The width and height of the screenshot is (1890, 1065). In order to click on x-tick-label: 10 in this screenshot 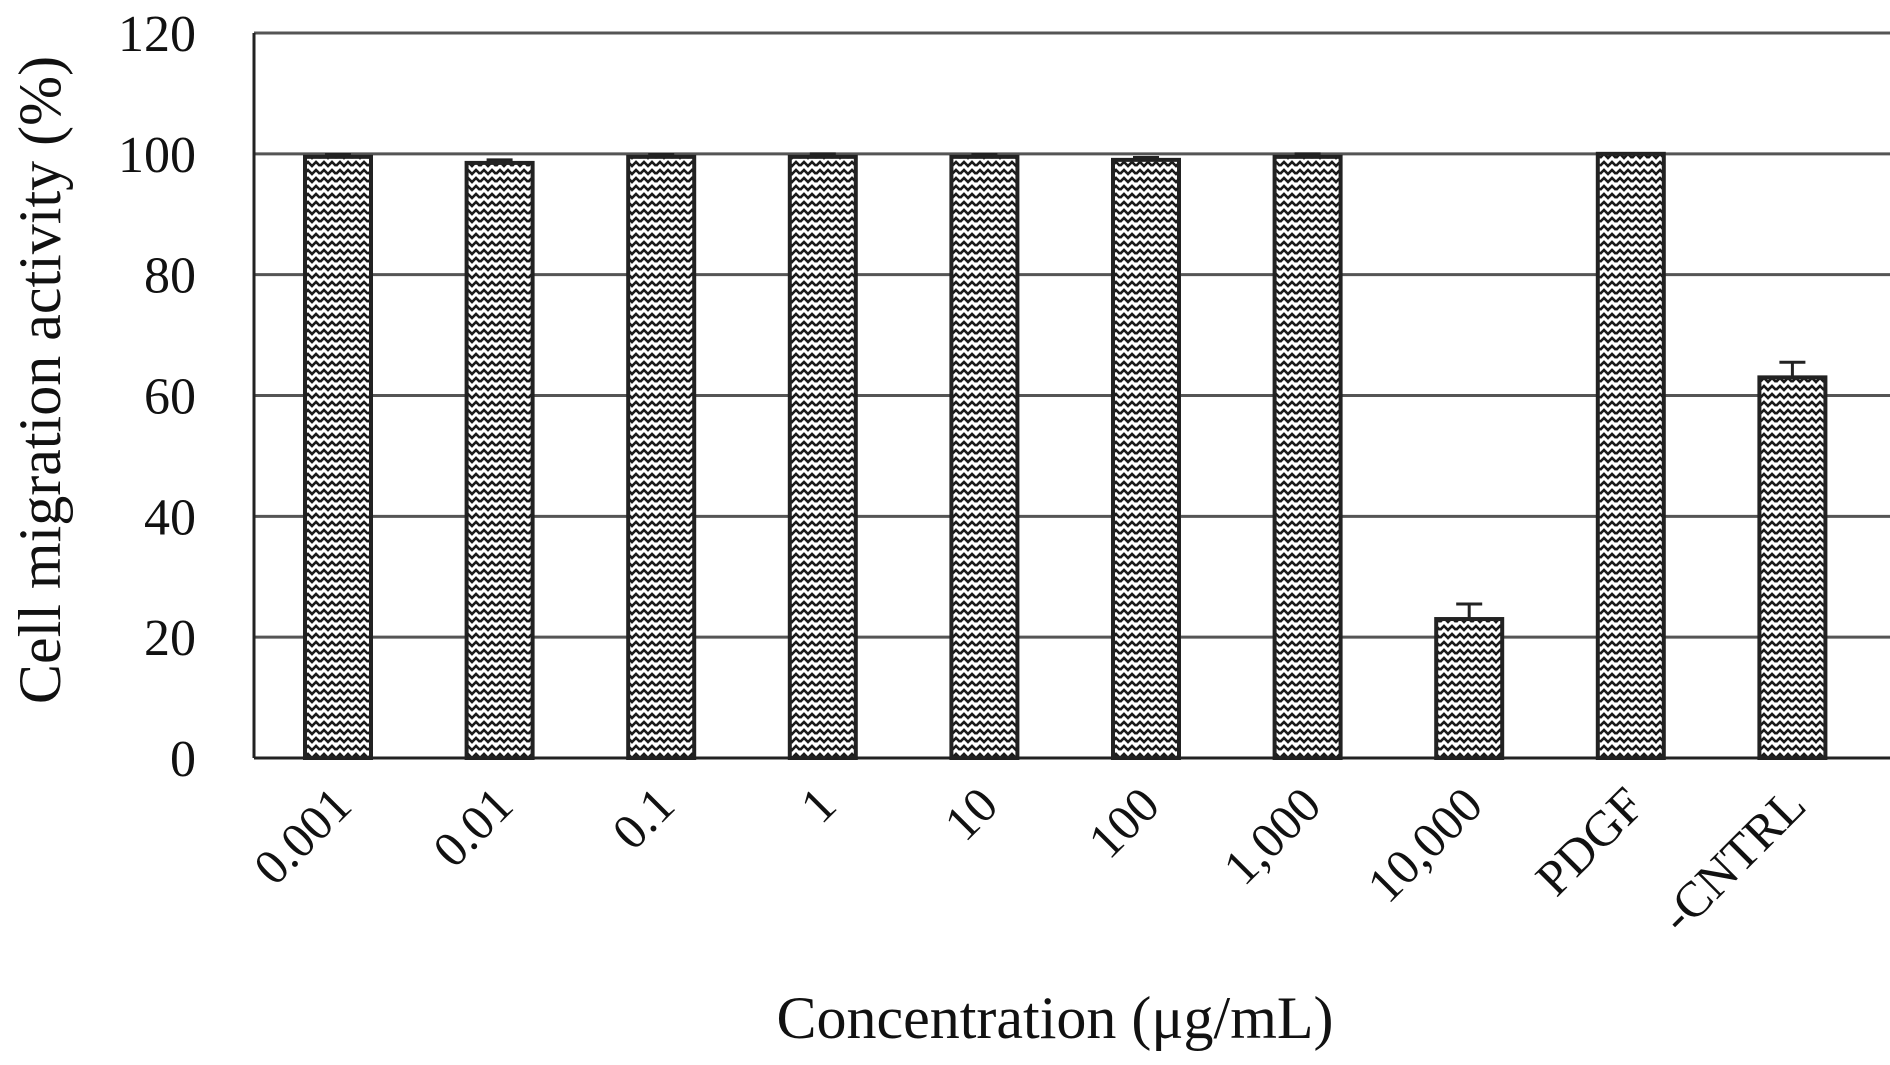, I will do `click(970, 813)`.